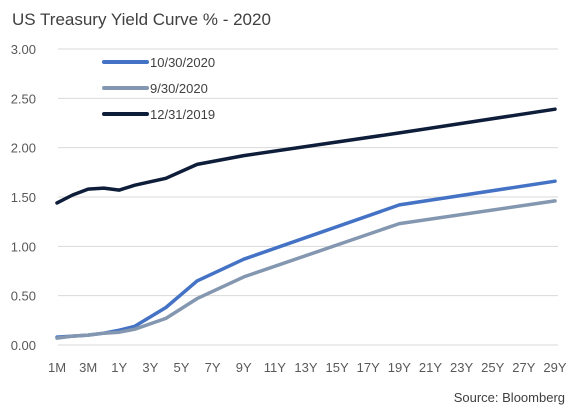 This screenshot has height=417, width=585. I want to click on x-tick-label: 3M, so click(88, 367).